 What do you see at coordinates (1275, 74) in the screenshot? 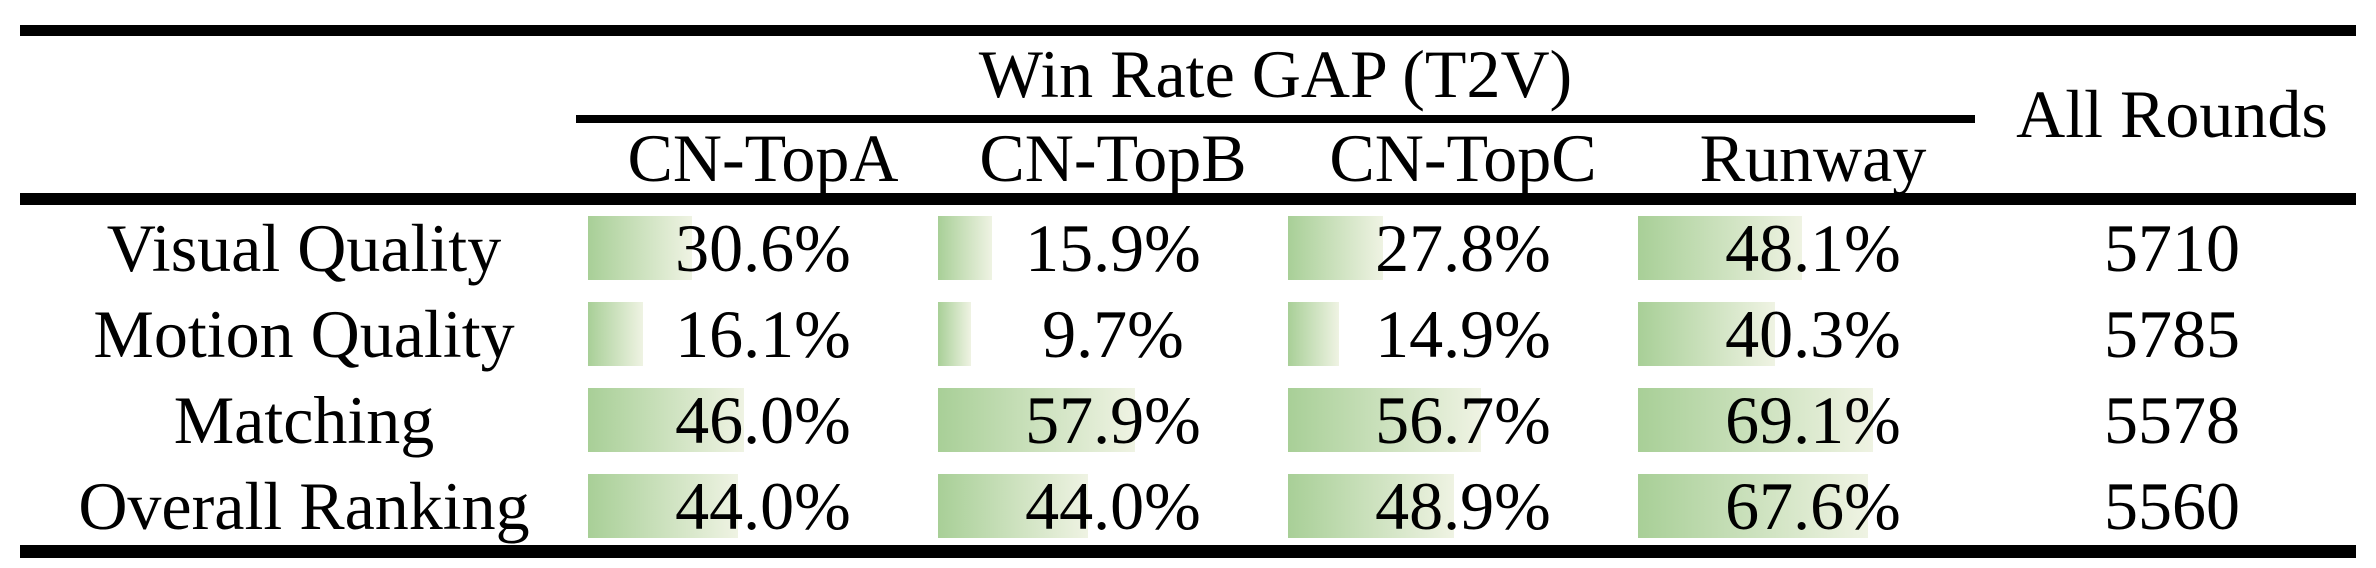
I see `group-header-win-rate-gap: Win Rate GAP (T2V)` at bounding box center [1275, 74].